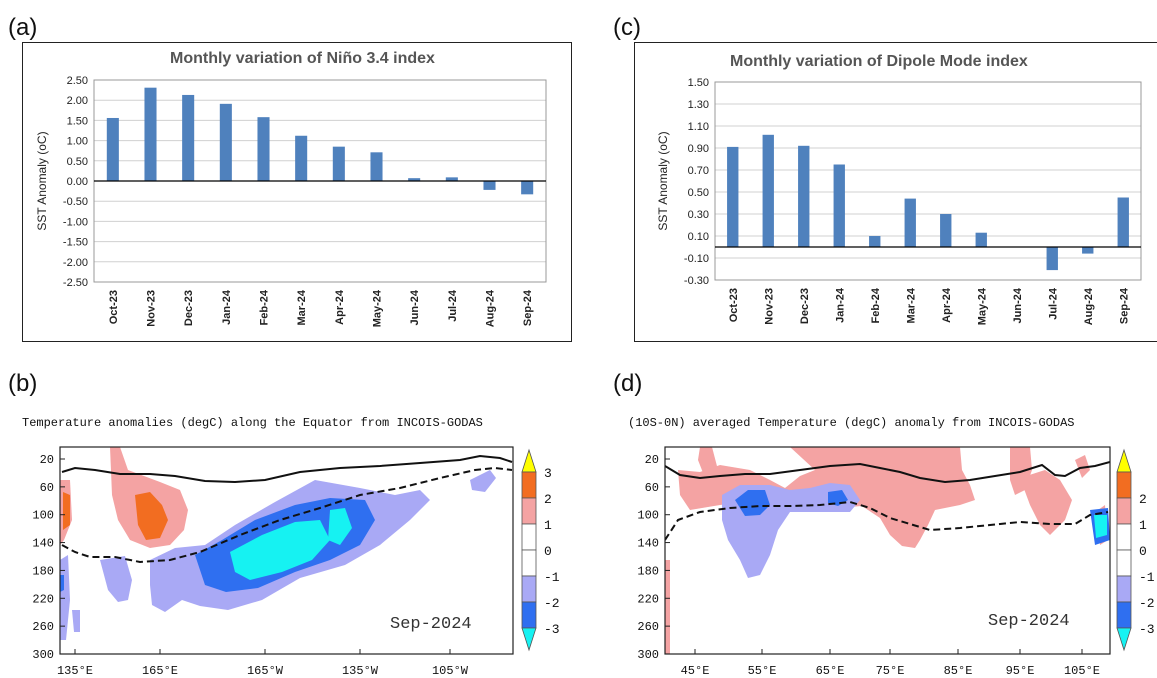  I want to click on nino34-y-tick-label: 2.00, so click(77, 101).